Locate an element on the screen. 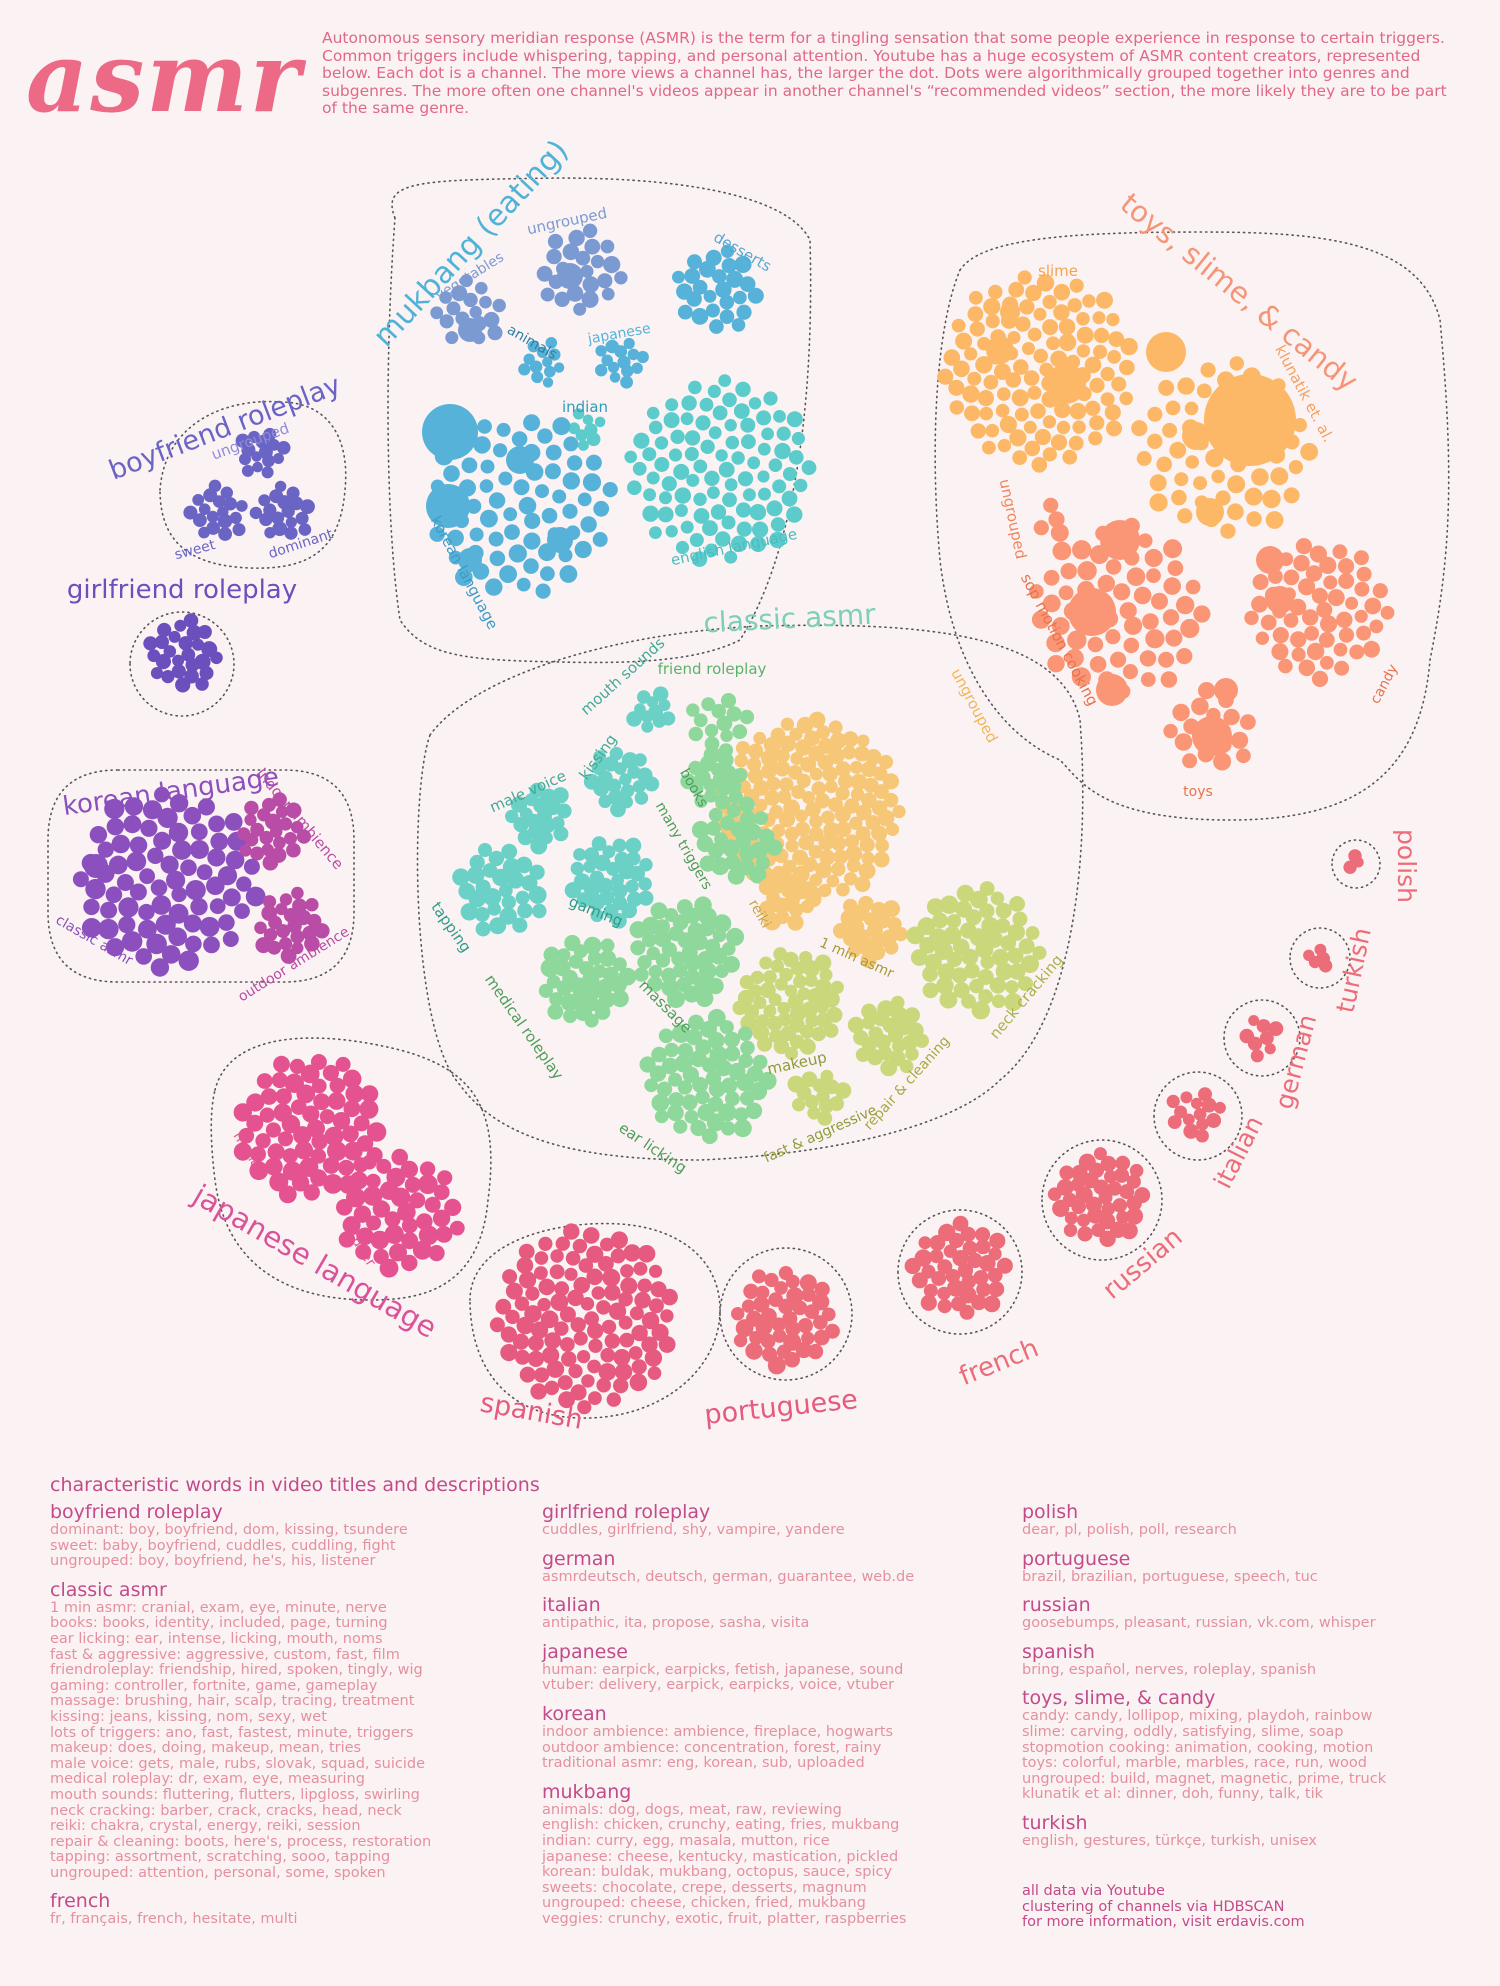 This screenshot has width=1500, height=1986. word-list-title: girlfriend roleplay is located at coordinates (626, 1512).